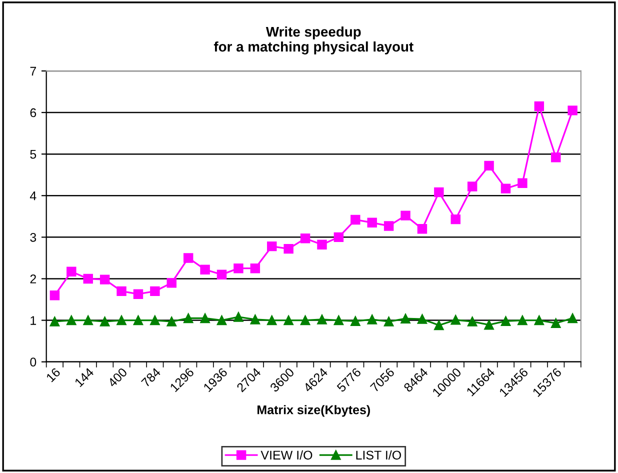 This screenshot has height=473, width=618. What do you see at coordinates (33, 279) in the screenshot?
I see `y-tick-label: 2` at bounding box center [33, 279].